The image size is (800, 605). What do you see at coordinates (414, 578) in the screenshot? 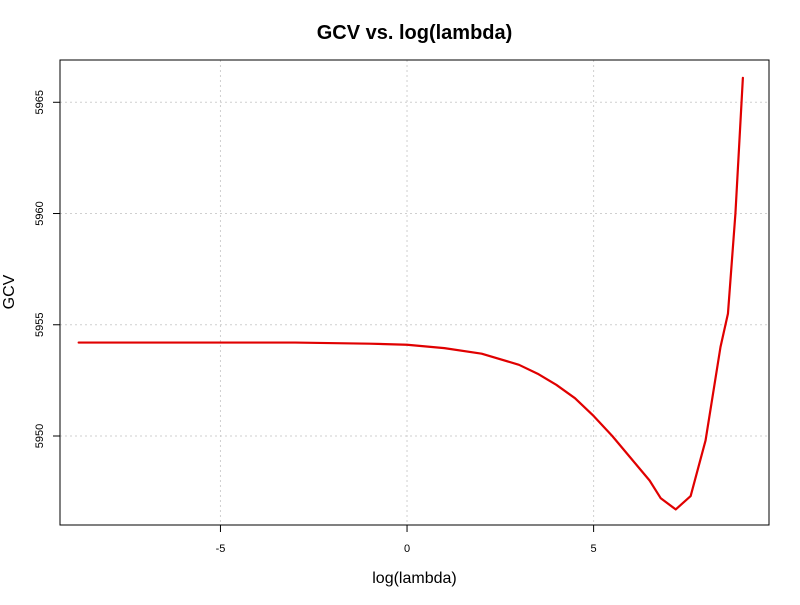
I see `x-axis-title: log(lambda)` at bounding box center [414, 578].